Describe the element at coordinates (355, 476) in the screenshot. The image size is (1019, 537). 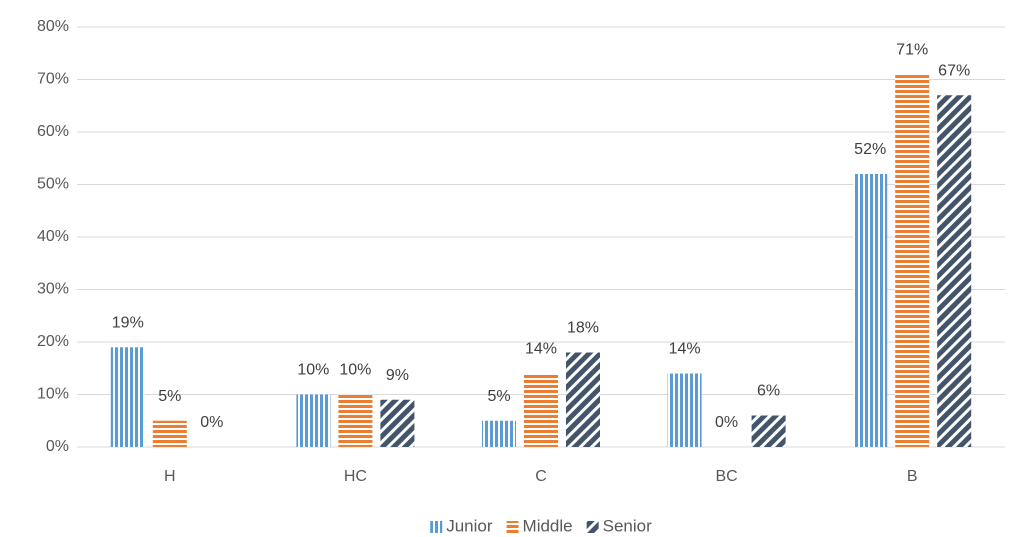
I see `x-tick-label: HC` at that location.